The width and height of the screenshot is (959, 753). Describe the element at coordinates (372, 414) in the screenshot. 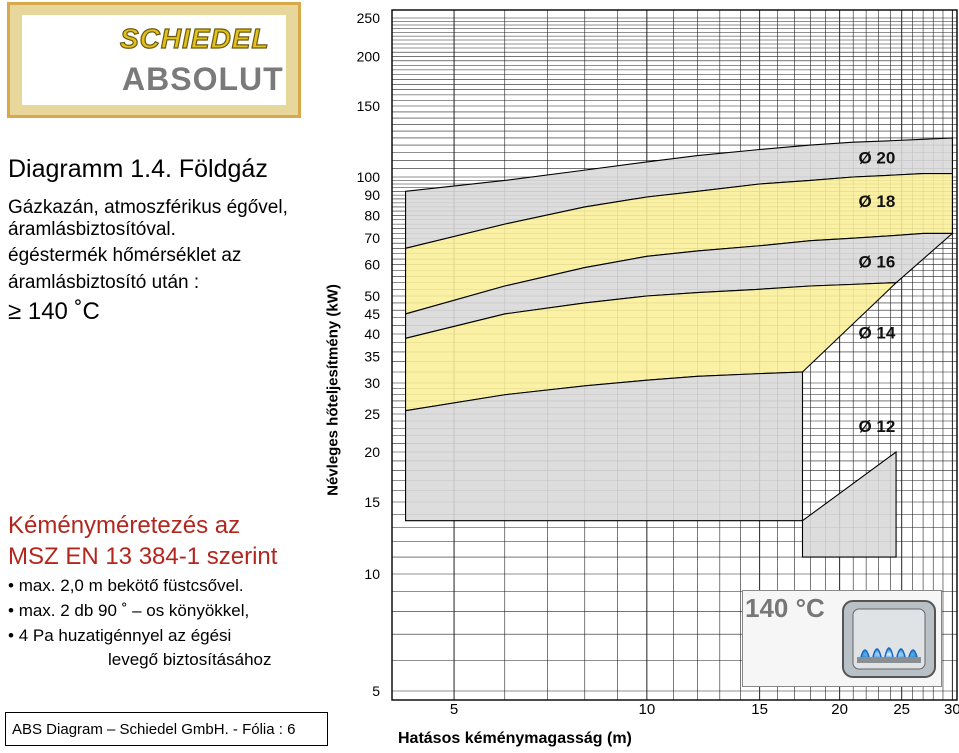

I see `y-tick-label: 25` at that location.